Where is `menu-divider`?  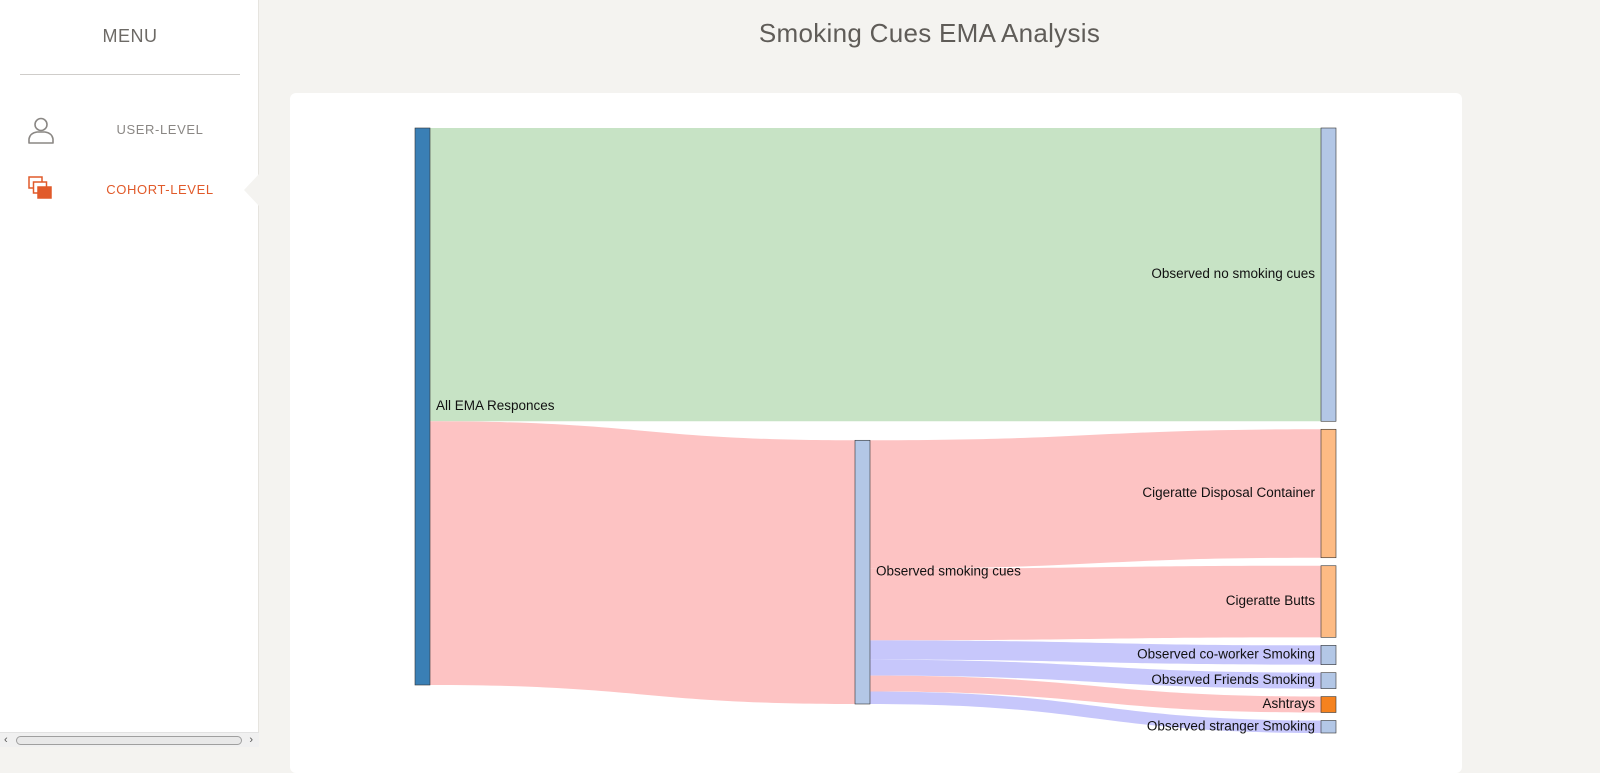 menu-divider is located at coordinates (130, 74).